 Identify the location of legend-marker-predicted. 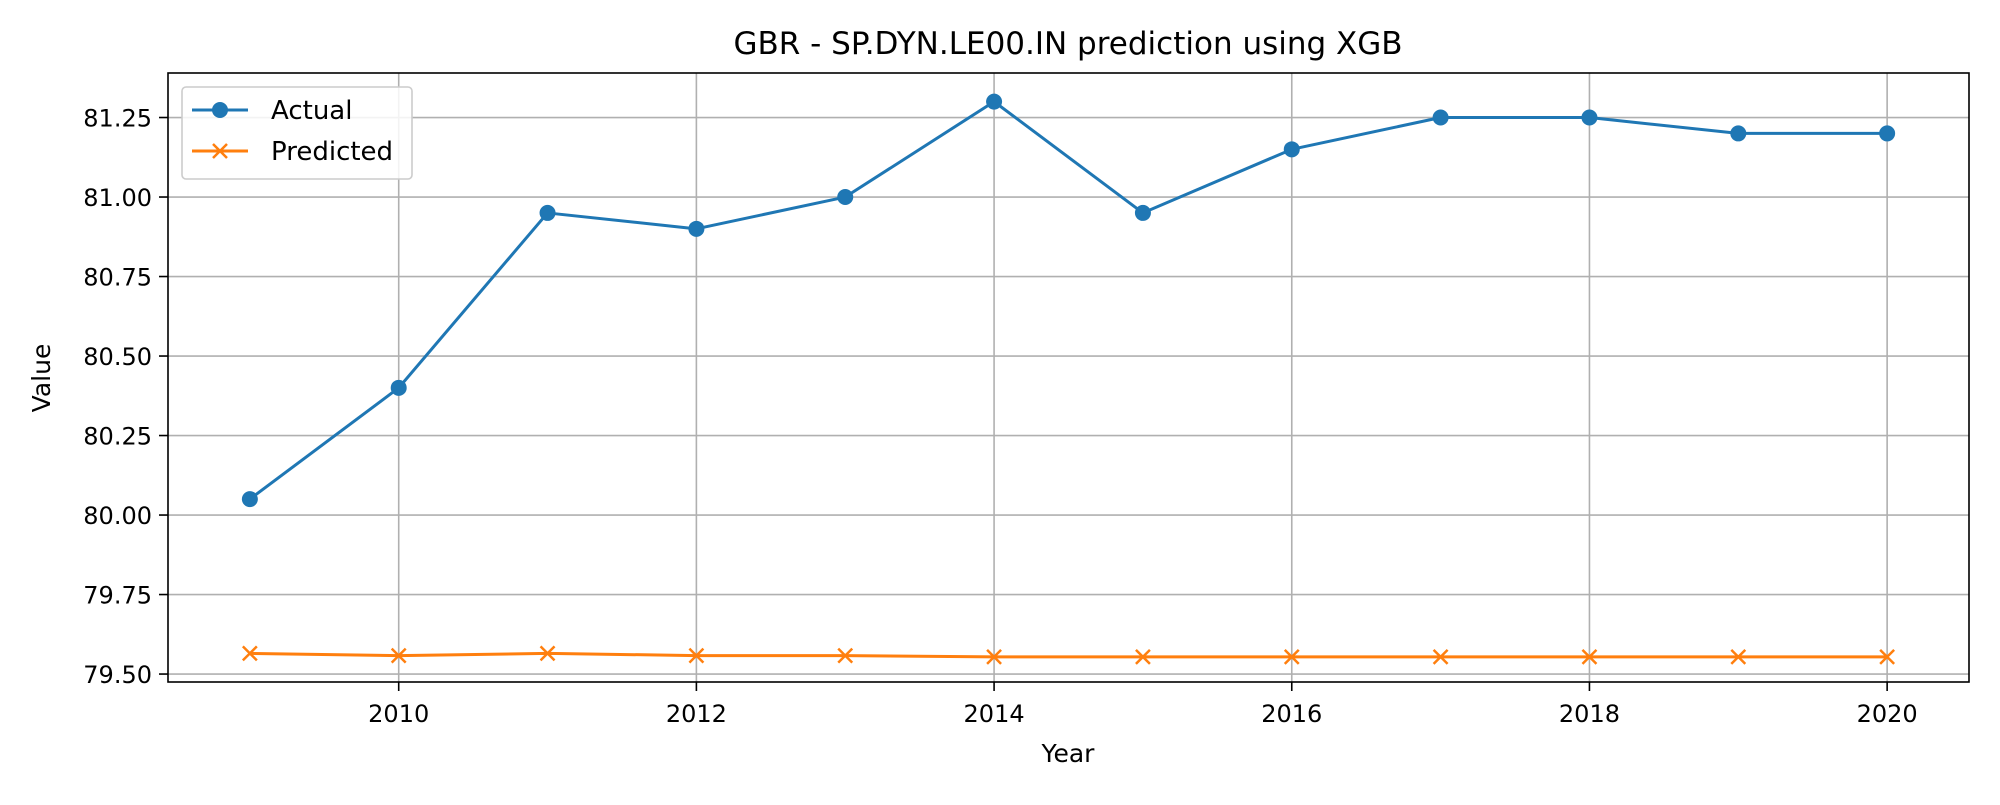
(220, 151).